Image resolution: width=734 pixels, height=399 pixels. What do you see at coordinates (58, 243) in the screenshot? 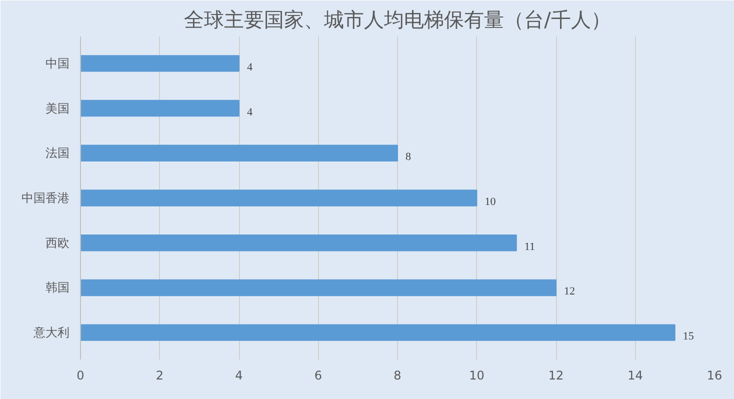
I see `y-tick-label: 西欧` at bounding box center [58, 243].